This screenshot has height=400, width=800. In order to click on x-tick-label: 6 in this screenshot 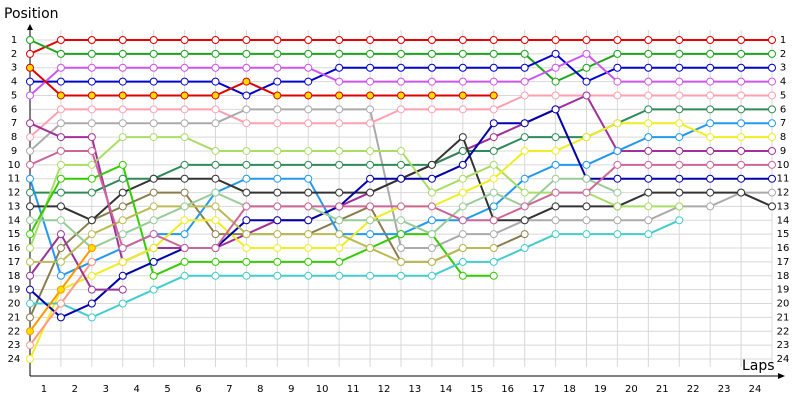, I will do `click(198, 389)`.